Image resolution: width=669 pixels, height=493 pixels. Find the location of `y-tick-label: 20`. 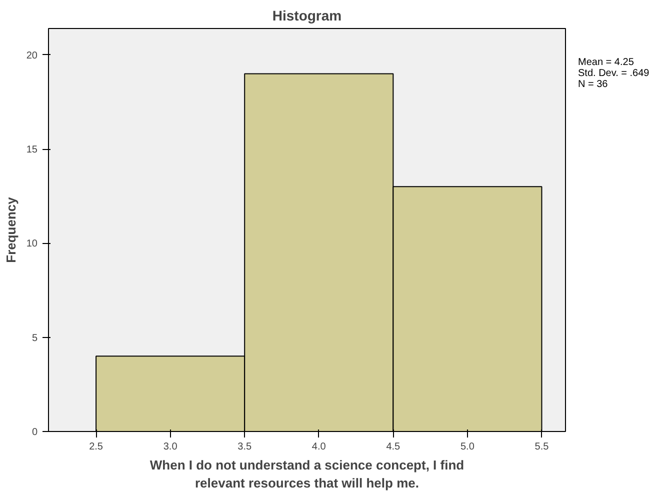

y-tick-label: 20 is located at coordinates (32, 56).